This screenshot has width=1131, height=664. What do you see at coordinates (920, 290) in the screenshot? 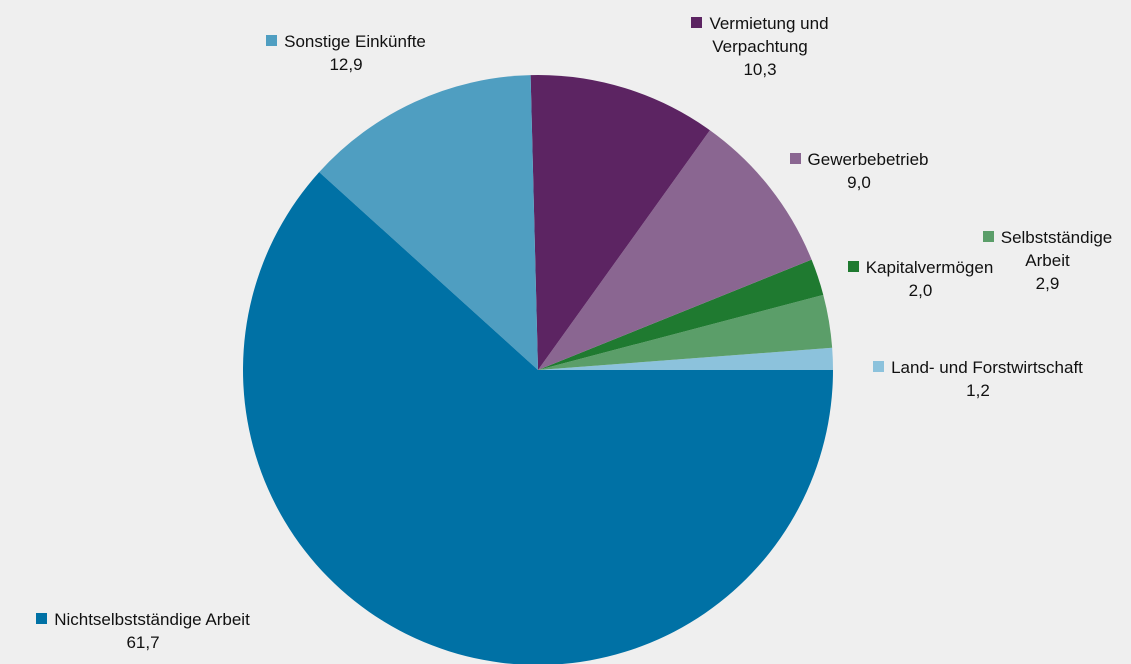
I see `value-label: 2,0` at bounding box center [920, 290].